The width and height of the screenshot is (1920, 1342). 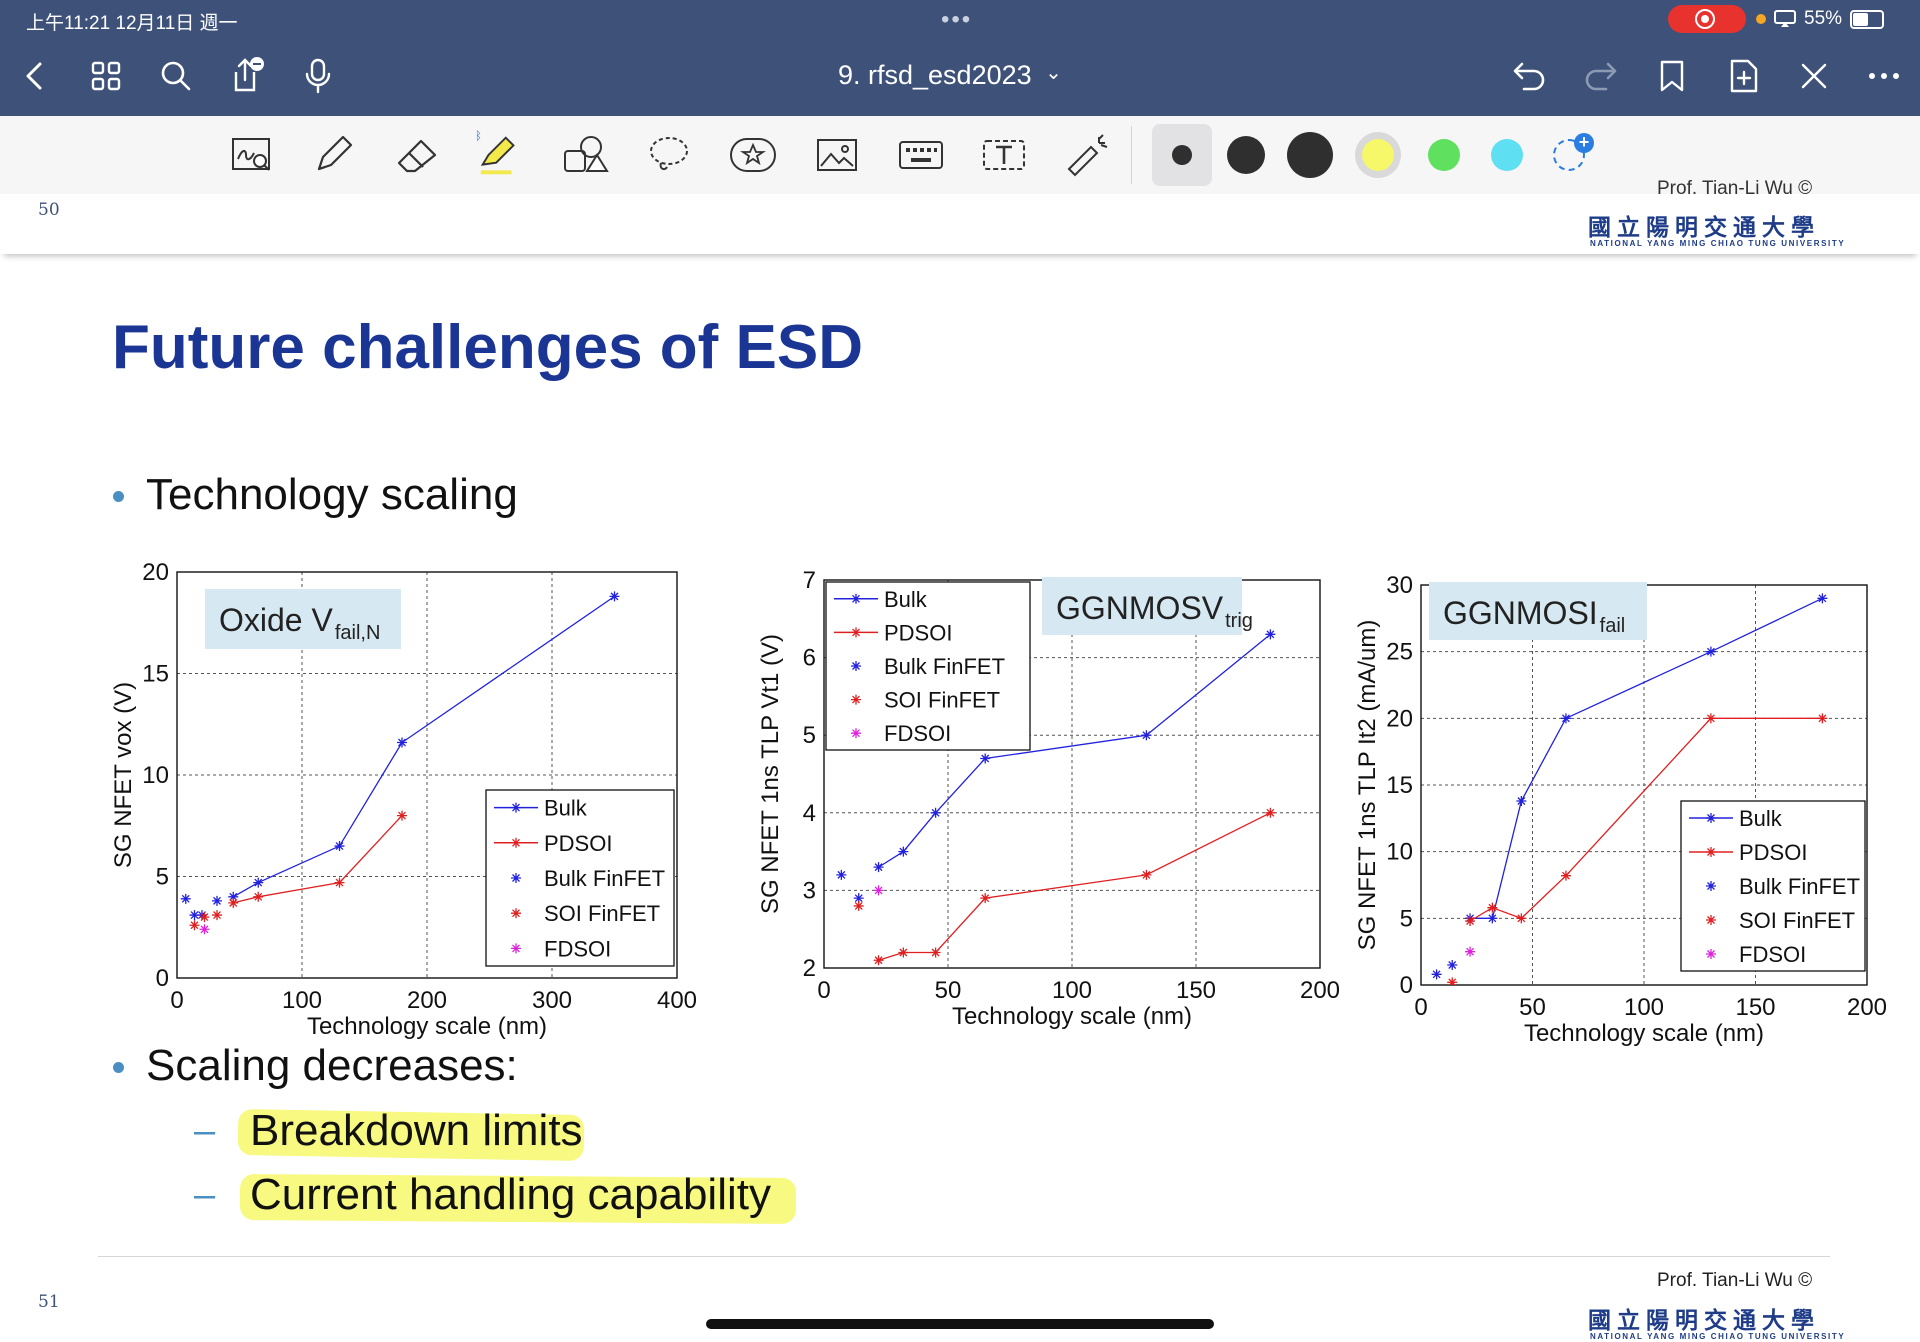 I want to click on tool-highlighter: ᛒ, so click(x=500, y=155).